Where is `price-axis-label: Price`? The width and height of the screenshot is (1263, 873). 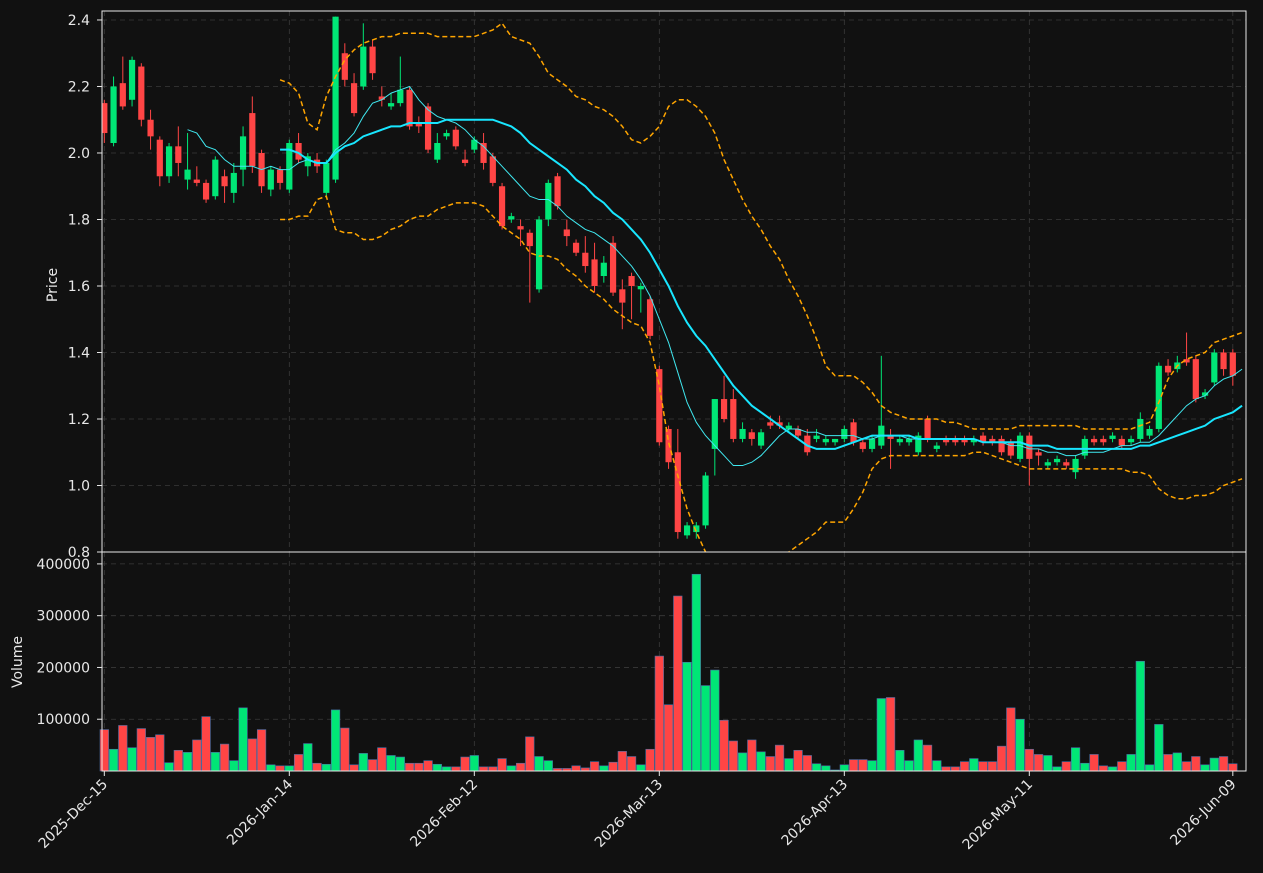 price-axis-label: Price is located at coordinates (53, 285).